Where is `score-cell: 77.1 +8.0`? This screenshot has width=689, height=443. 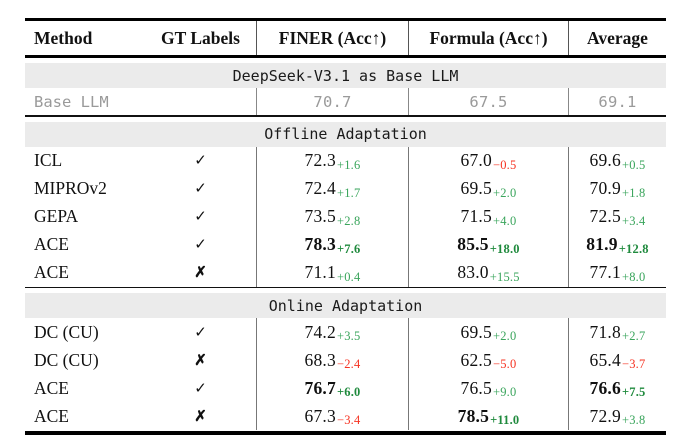 score-cell: 77.1 +8.0 is located at coordinates (617, 273).